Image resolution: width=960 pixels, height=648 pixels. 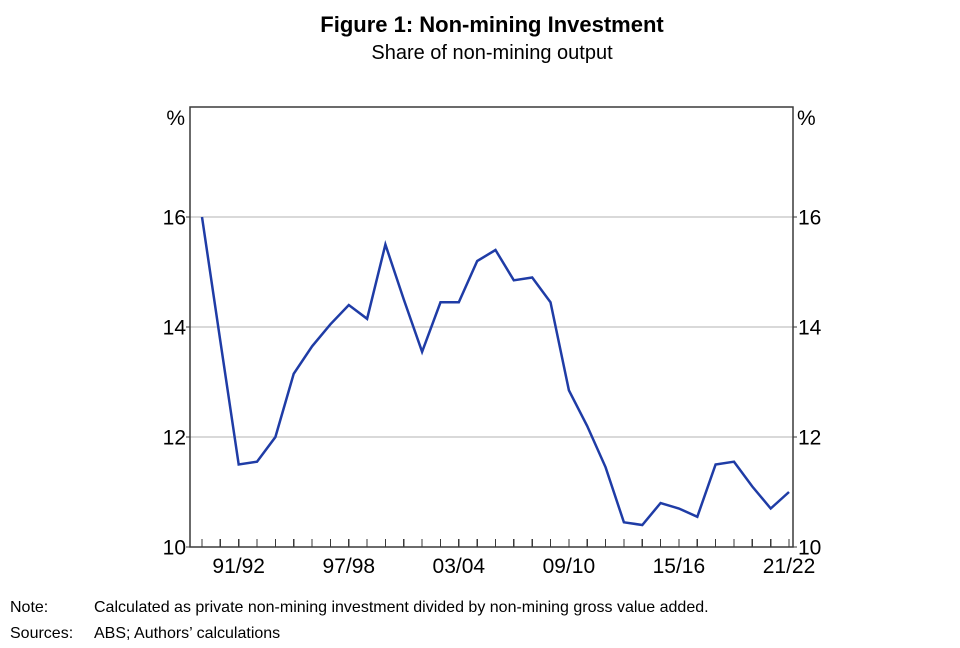 I want to click on x-axis-label-91/92: 91/92, so click(x=238, y=566).